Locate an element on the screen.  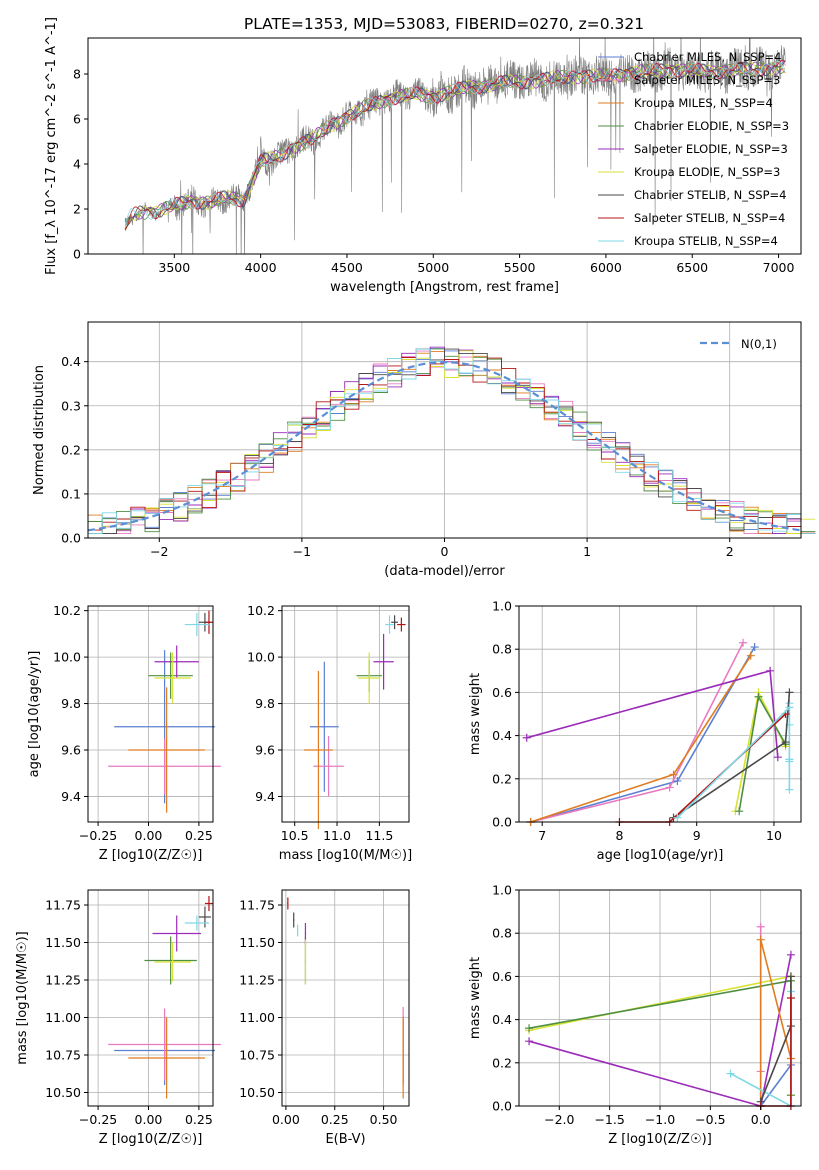
y-tick-label: 11.25 is located at coordinates (63, 980).